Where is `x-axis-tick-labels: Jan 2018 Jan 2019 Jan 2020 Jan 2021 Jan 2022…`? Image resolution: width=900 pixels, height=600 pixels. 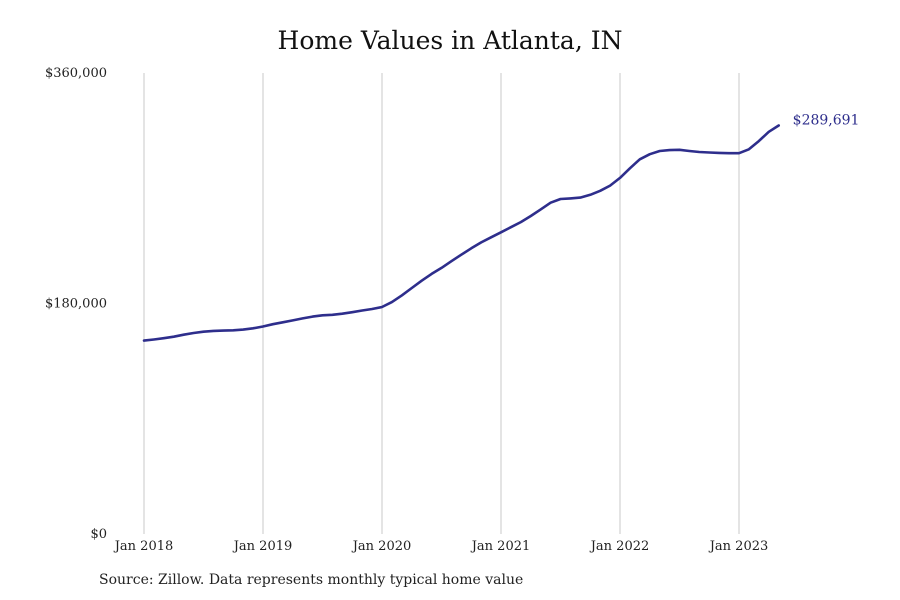
x-axis-tick-labels: Jan 2018 Jan 2019 Jan 2020 Jan 2021 Jan 2022… is located at coordinates (441, 546).